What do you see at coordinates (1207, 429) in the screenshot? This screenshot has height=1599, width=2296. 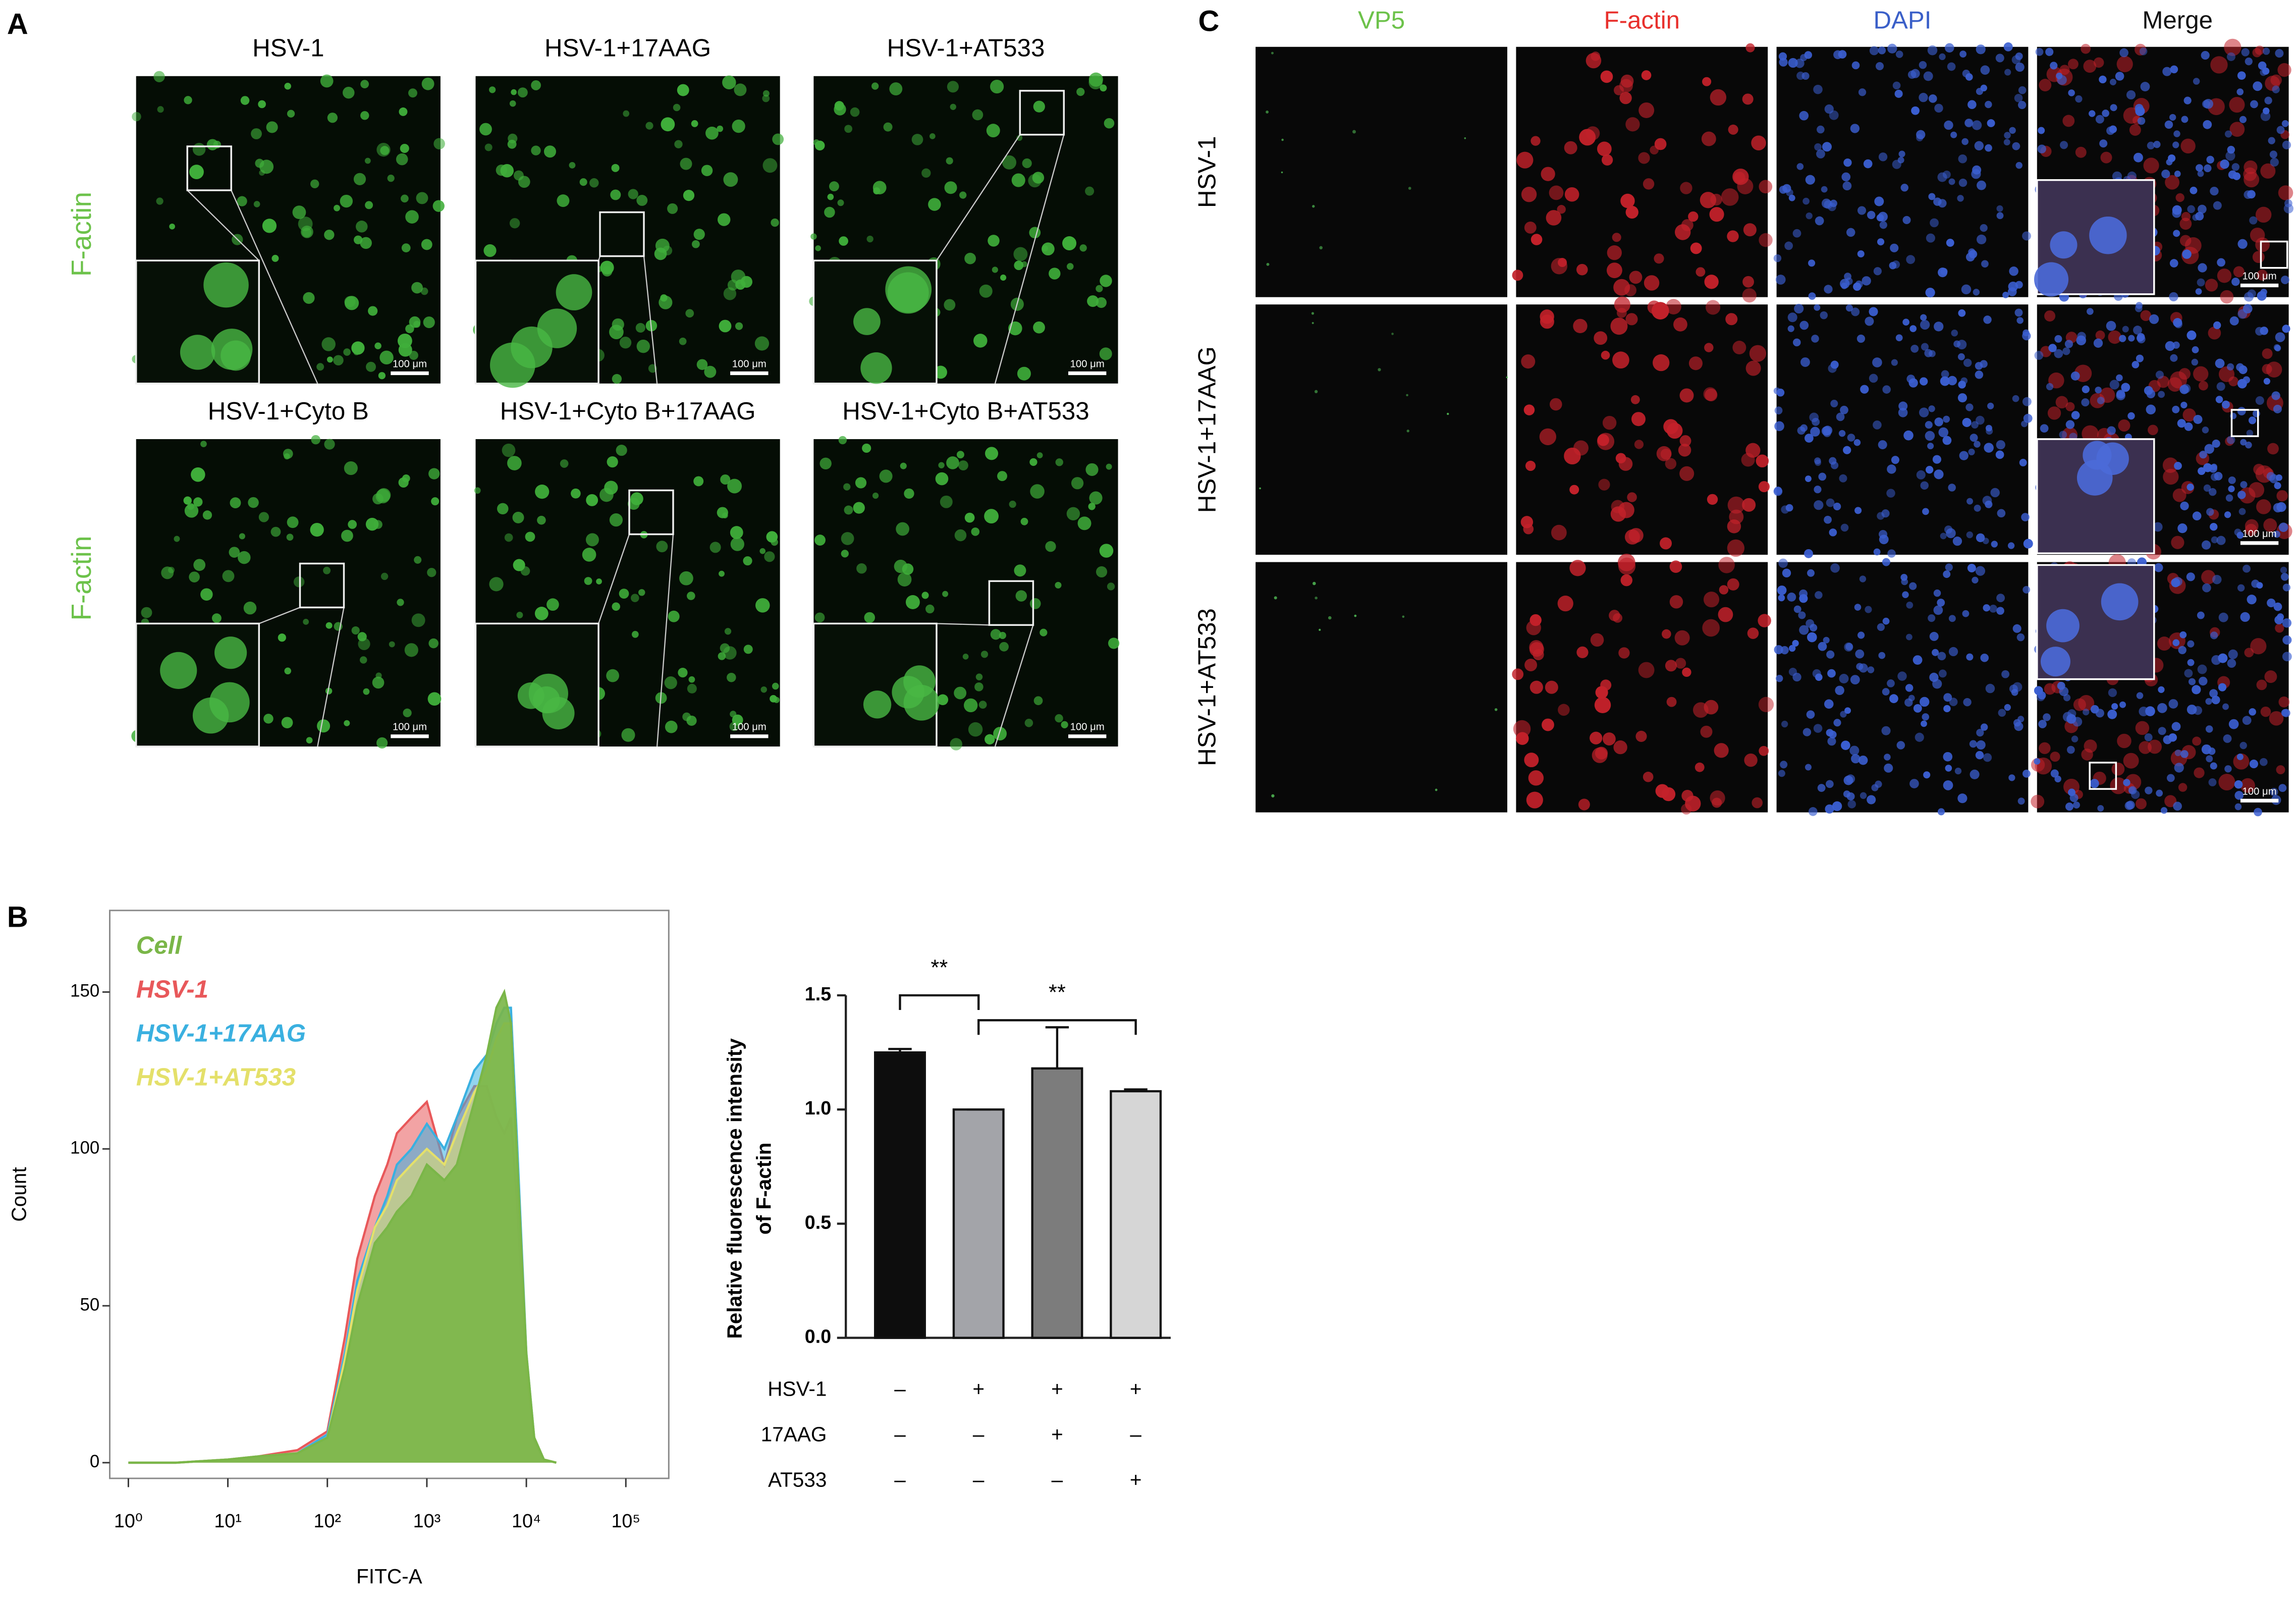 I see `row-title: HSV-1+17AAG` at bounding box center [1207, 429].